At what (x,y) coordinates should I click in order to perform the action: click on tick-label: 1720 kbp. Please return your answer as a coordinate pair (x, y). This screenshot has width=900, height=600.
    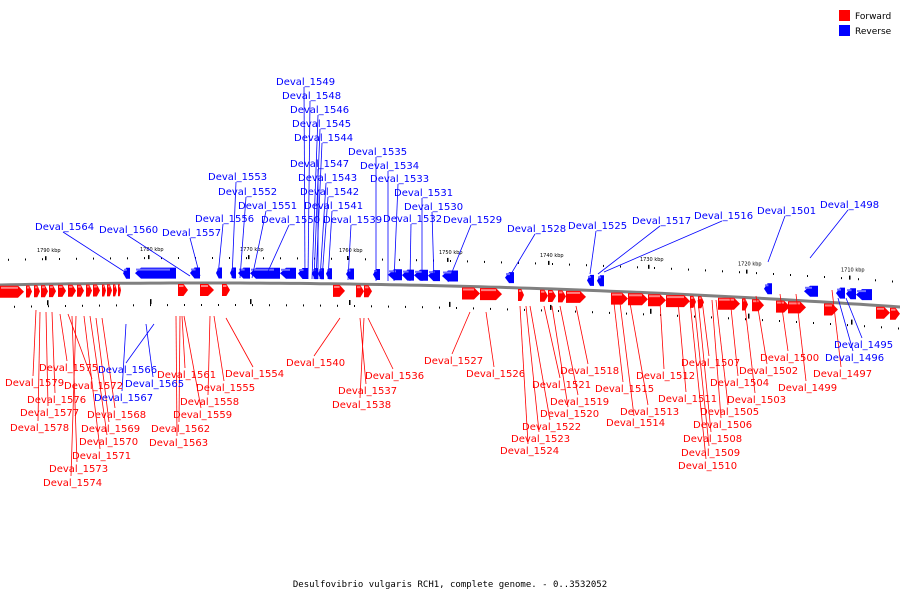
    Looking at the image, I should click on (750, 265).